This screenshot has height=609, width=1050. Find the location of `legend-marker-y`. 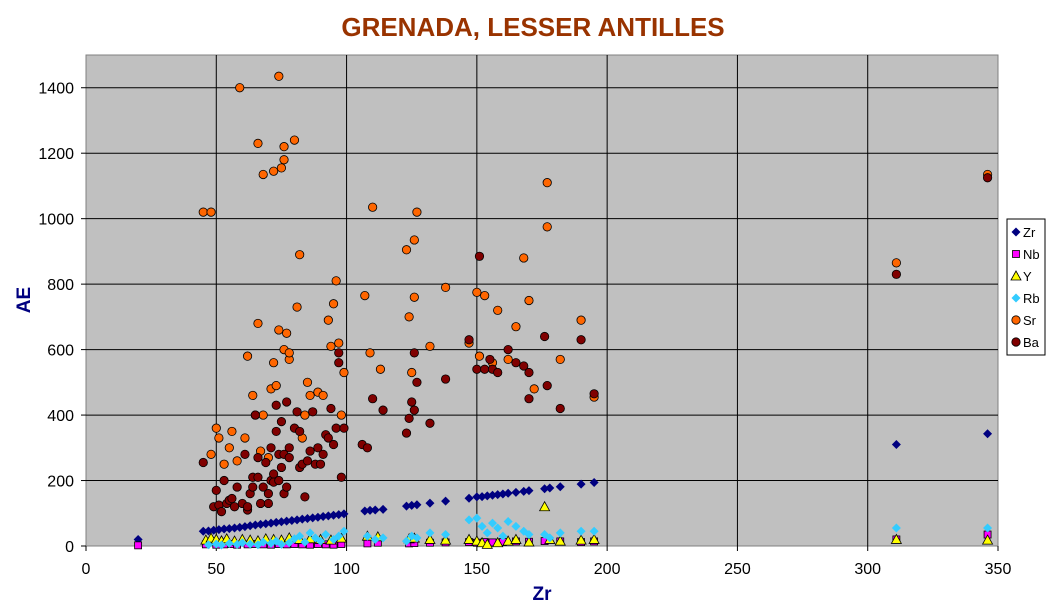

legend-marker-y is located at coordinates (1016, 275).